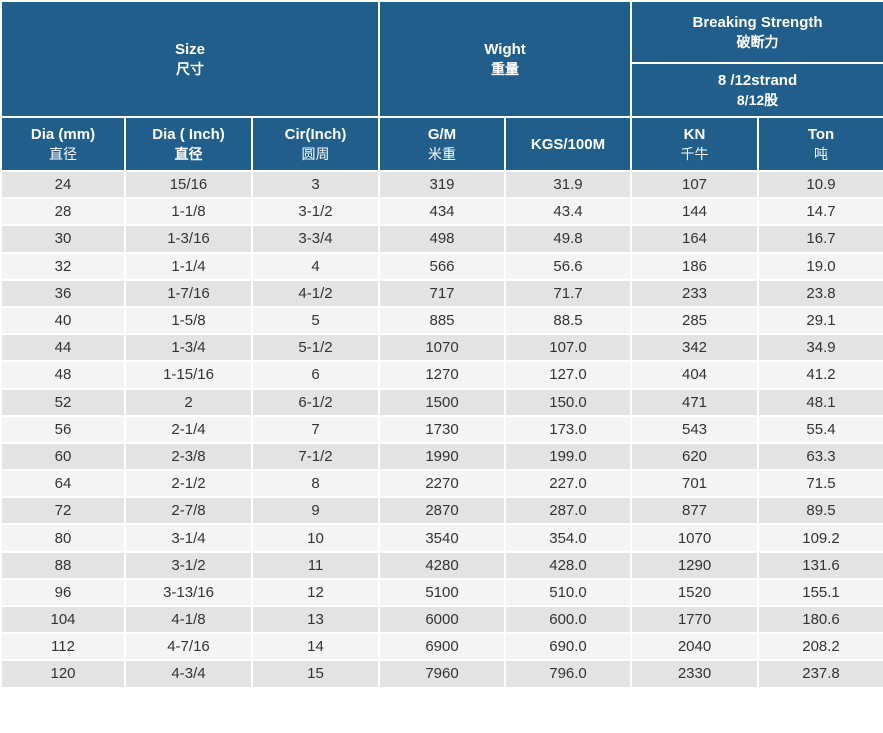 The image size is (883, 733). I want to click on cell-dia-inch: 4-1/8, so click(188, 619).